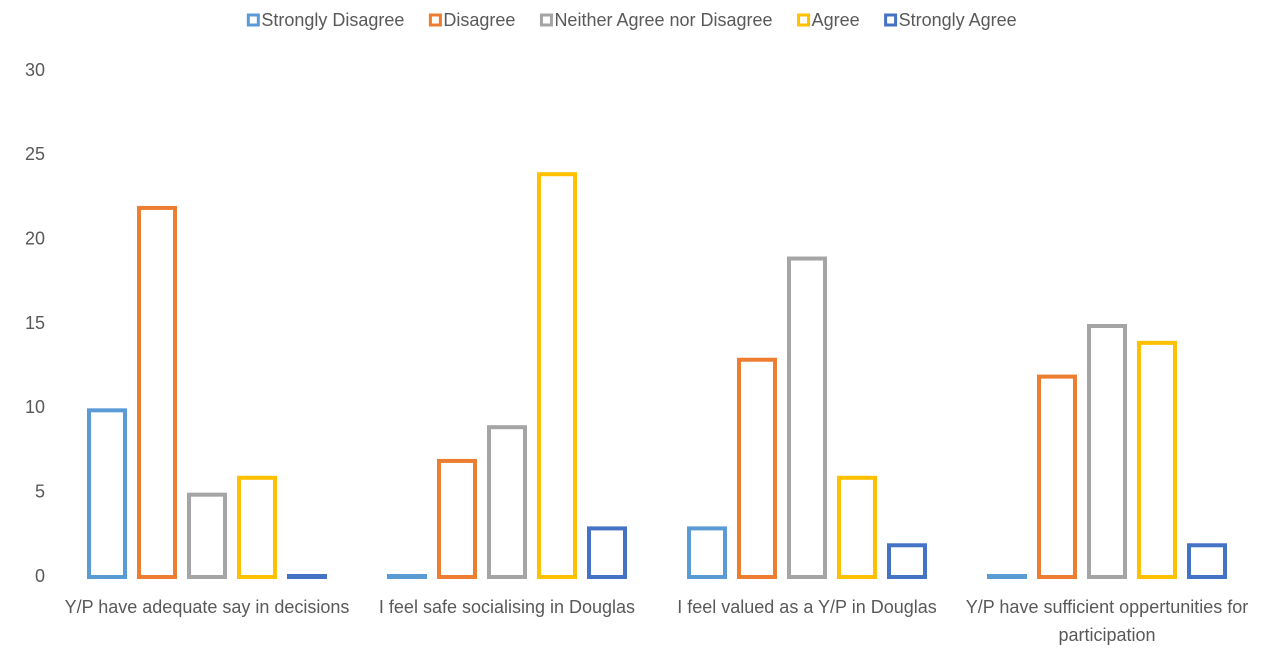  Describe the element at coordinates (332, 20) in the screenshot. I see `legend-label: Strongly Disagree` at that location.